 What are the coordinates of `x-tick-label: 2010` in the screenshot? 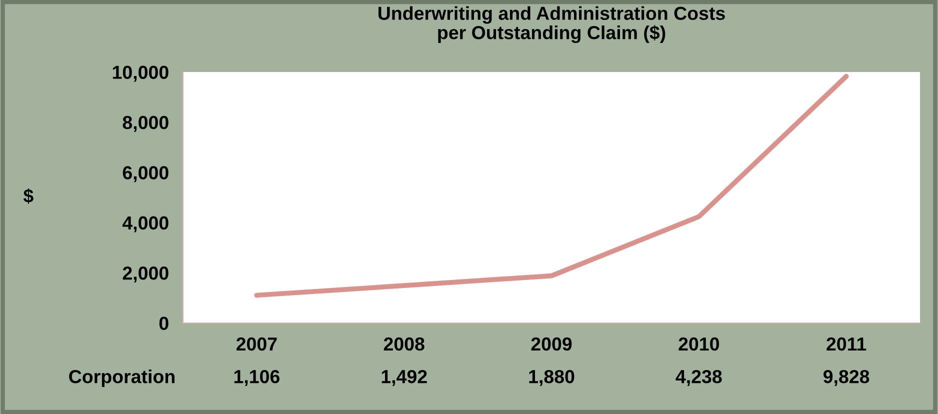 It's located at (698, 344).